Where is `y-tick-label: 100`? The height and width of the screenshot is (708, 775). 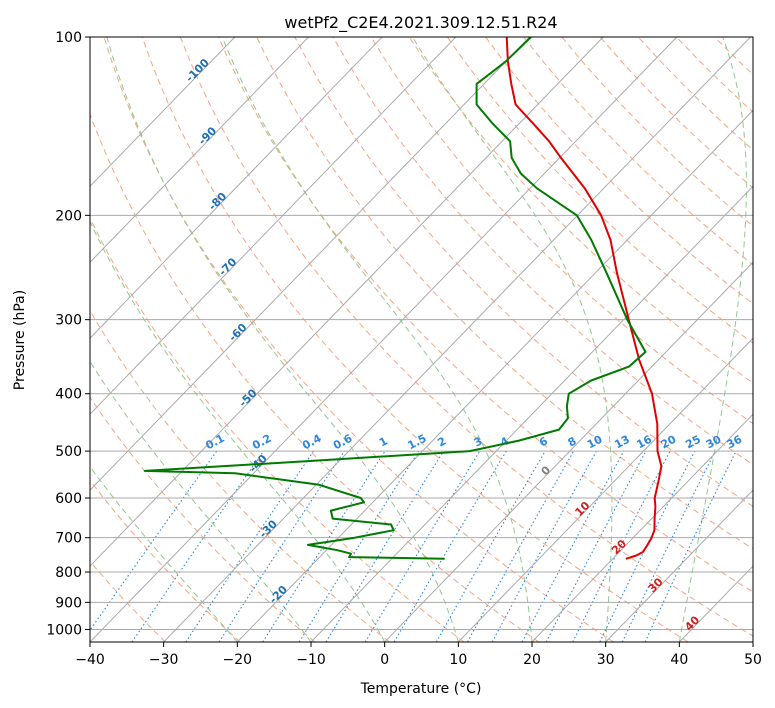
y-tick-label: 100 is located at coordinates (68, 38).